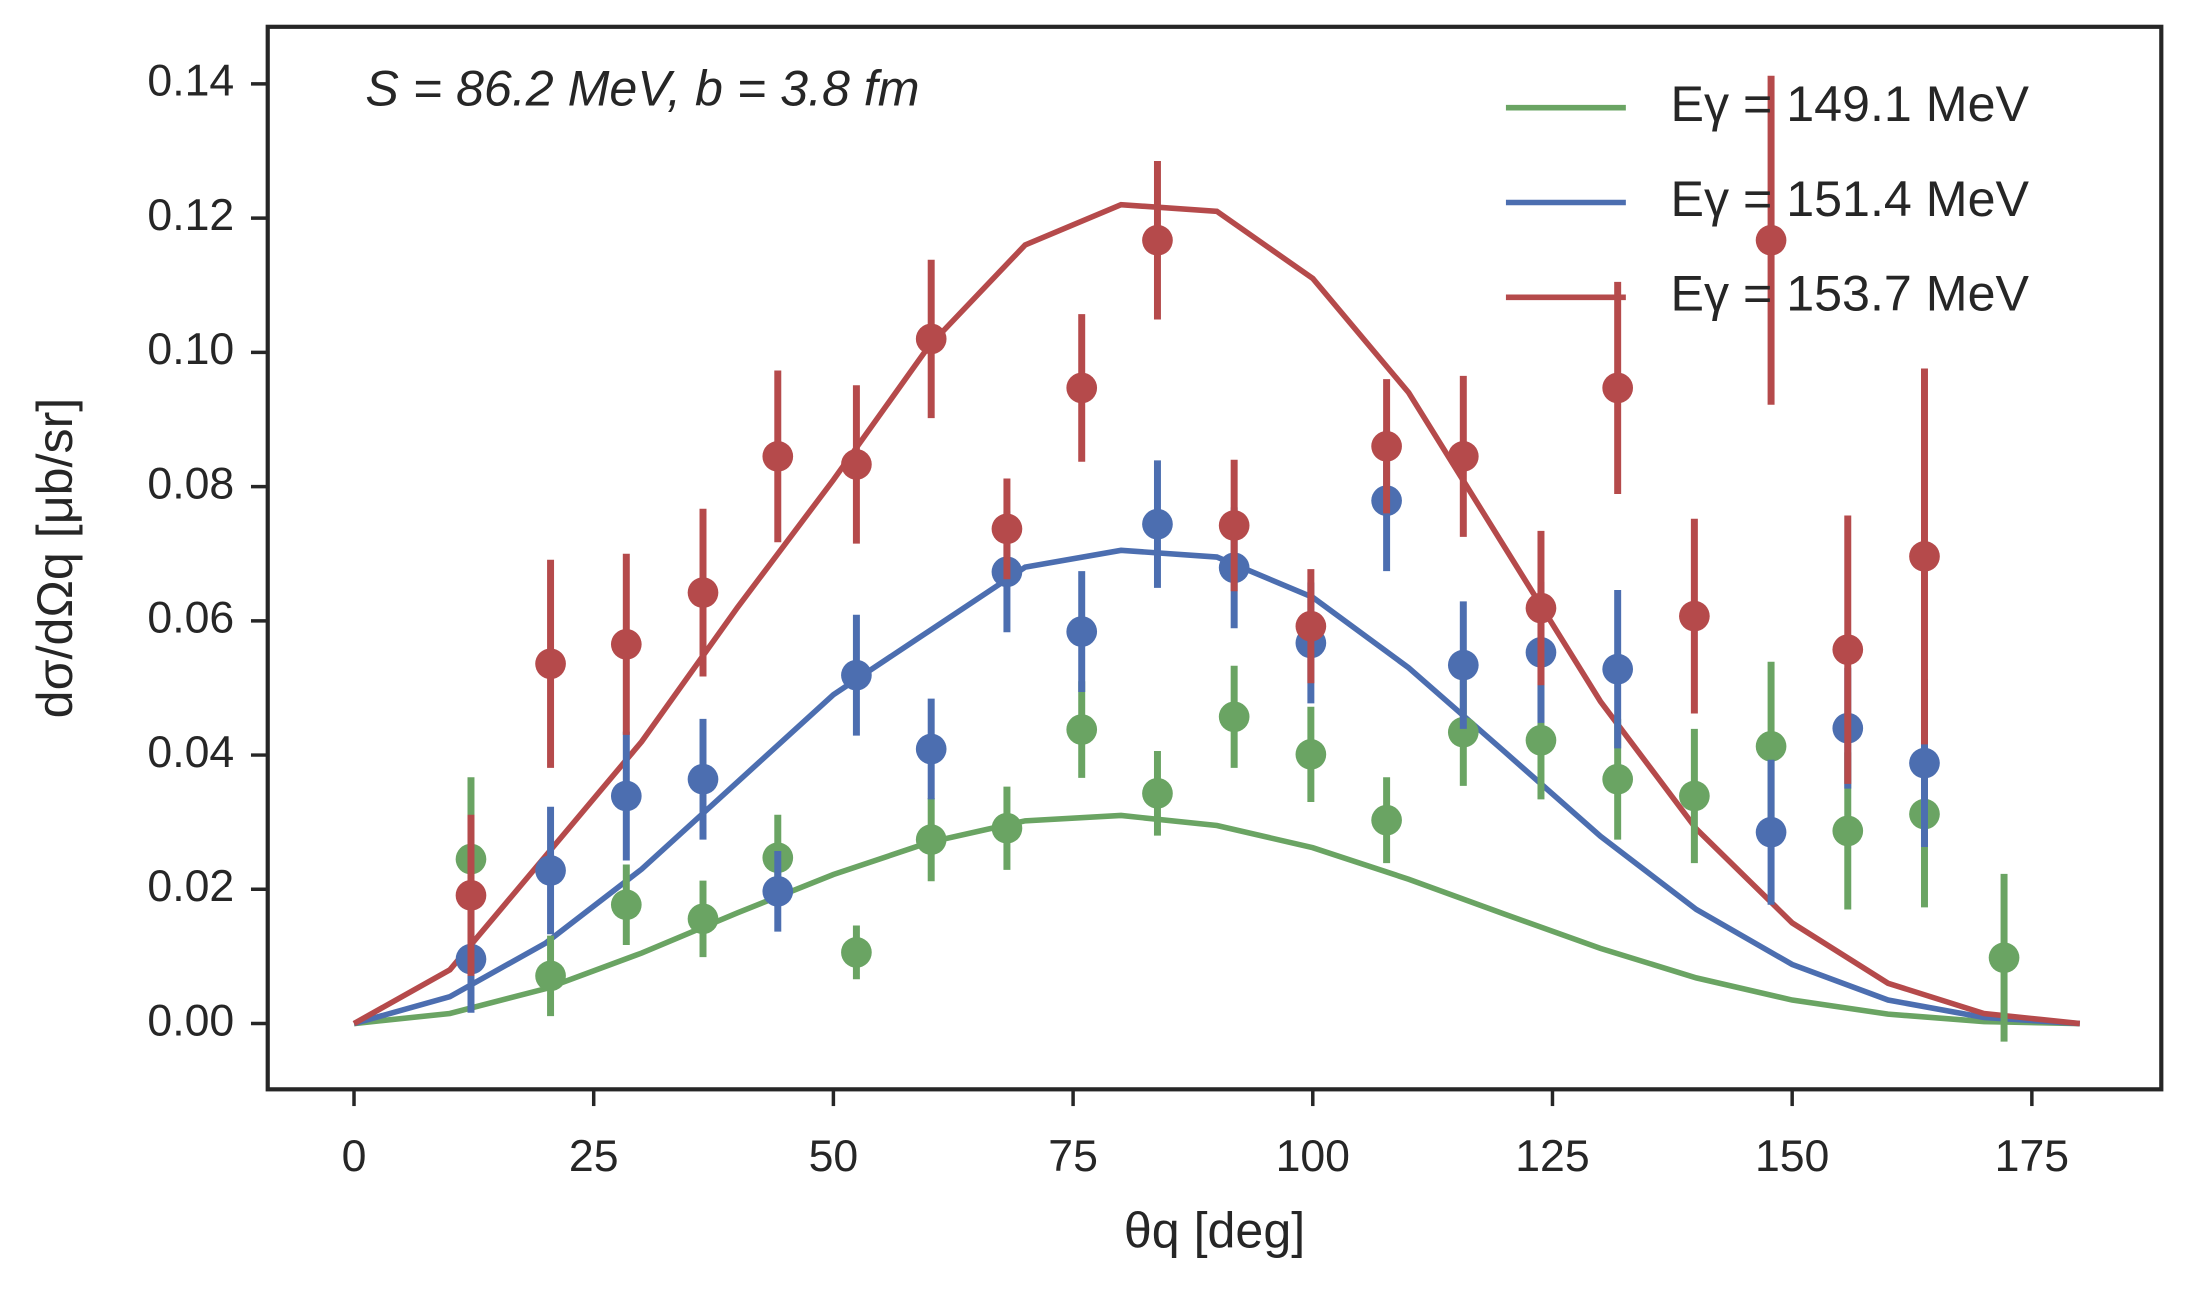 Image resolution: width=2185 pixels, height=1296 pixels. I want to click on y-tick-label: 0.02, so click(190, 886).